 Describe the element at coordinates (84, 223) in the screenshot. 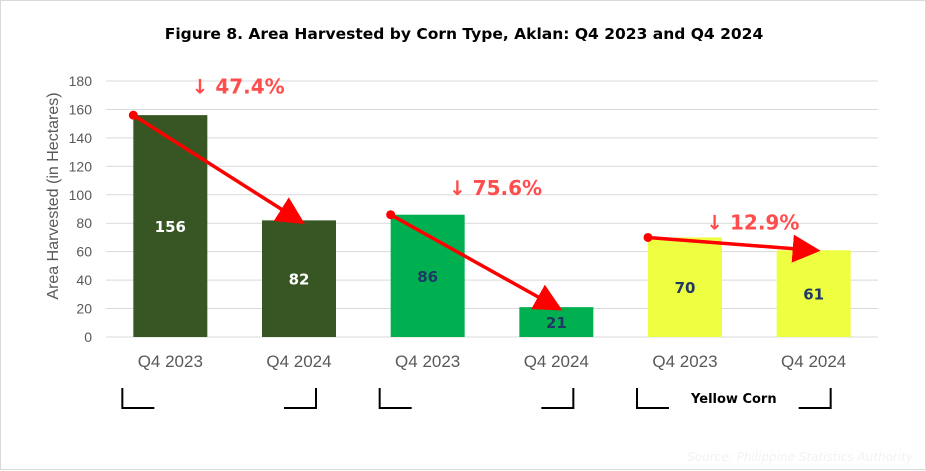

I see `y-tick-label: 80` at that location.